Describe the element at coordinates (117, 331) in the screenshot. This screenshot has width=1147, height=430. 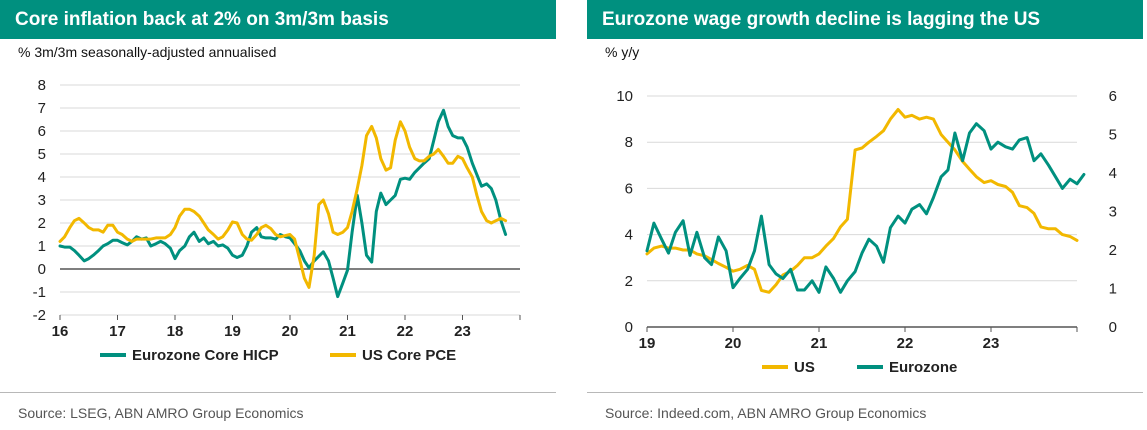
I see `x-tick-label: 17` at that location.